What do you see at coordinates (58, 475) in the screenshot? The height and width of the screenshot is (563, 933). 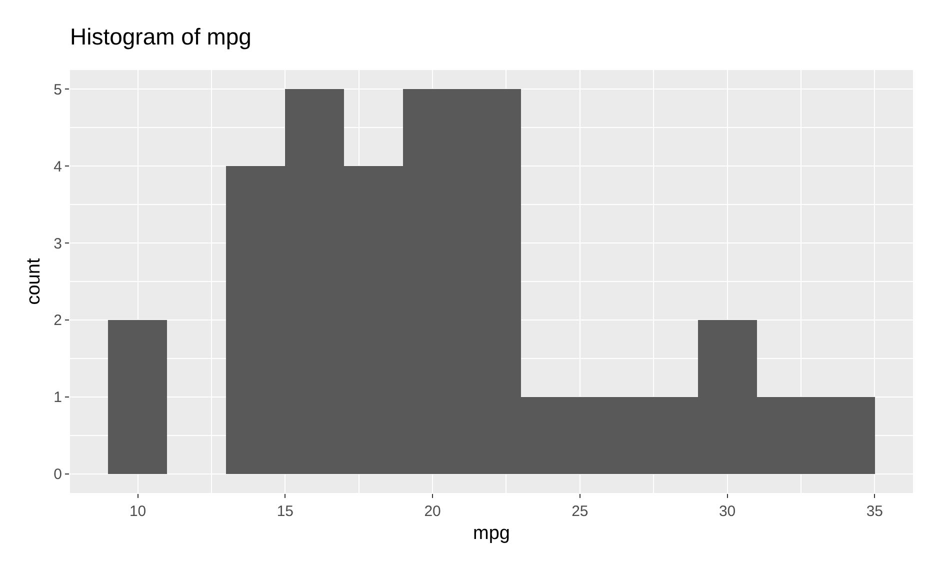 I see `y-tick-label: 0` at bounding box center [58, 475].